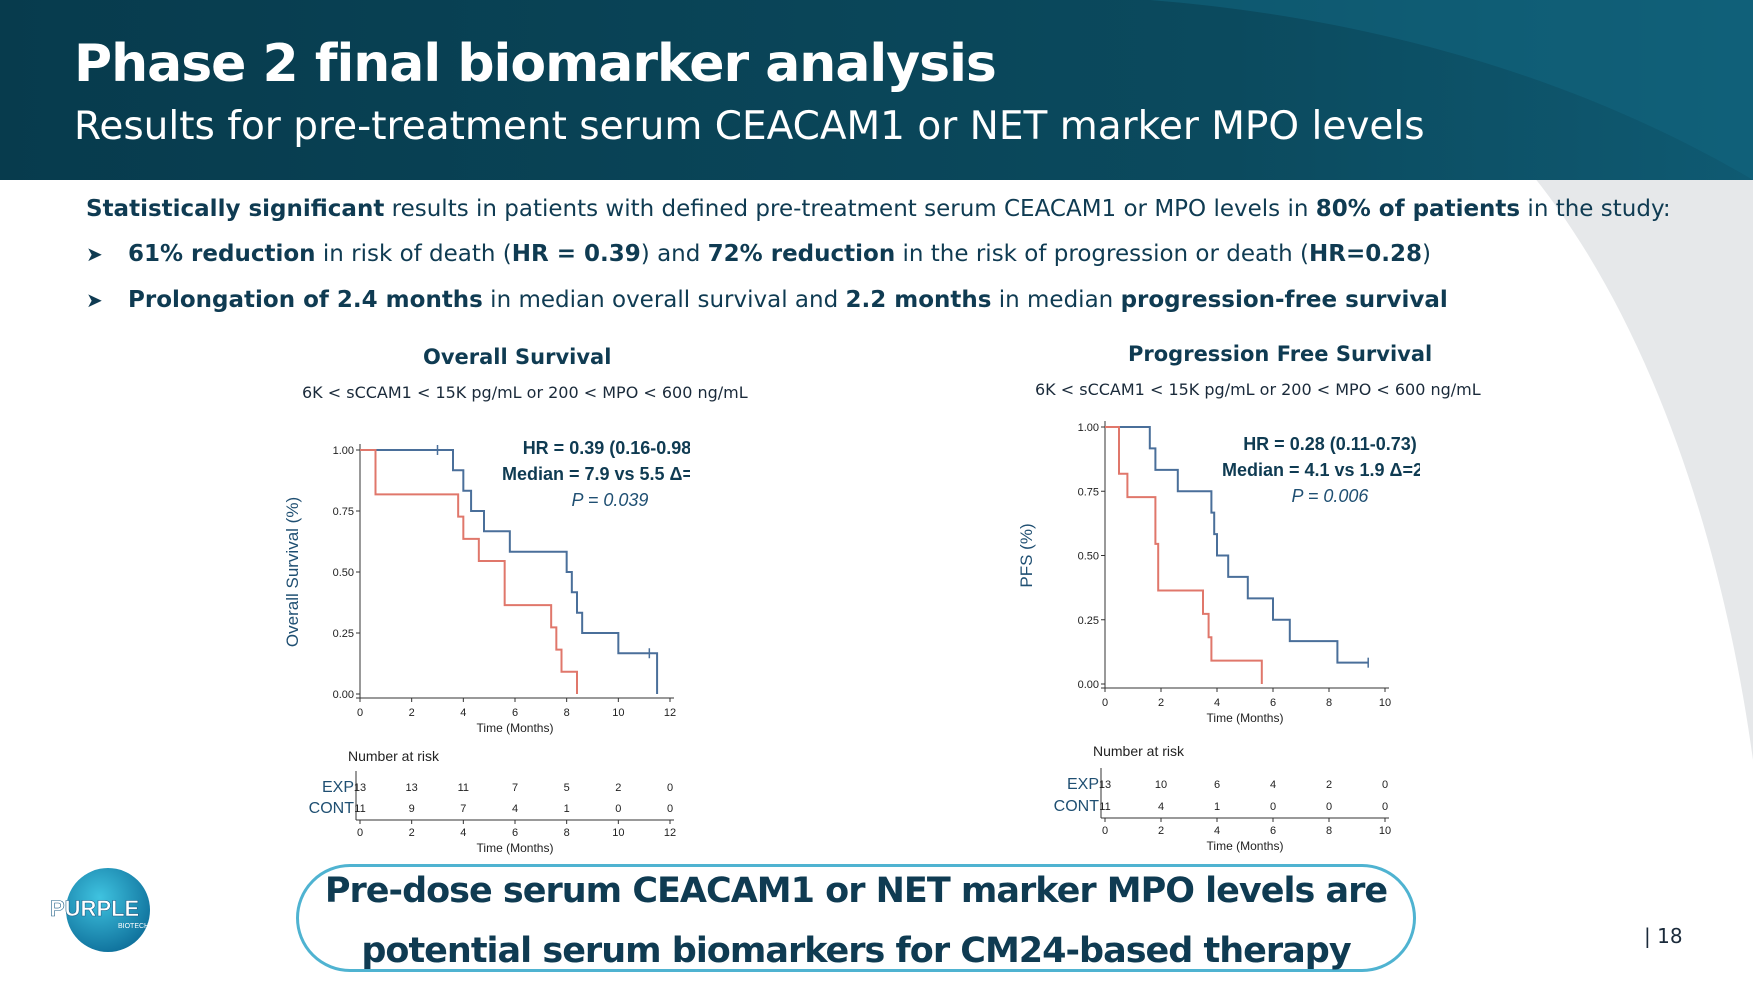 Image resolution: width=1753 pixels, height=988 pixels. What do you see at coordinates (567, 788) in the screenshot?
I see `risk-value: 5` at bounding box center [567, 788].